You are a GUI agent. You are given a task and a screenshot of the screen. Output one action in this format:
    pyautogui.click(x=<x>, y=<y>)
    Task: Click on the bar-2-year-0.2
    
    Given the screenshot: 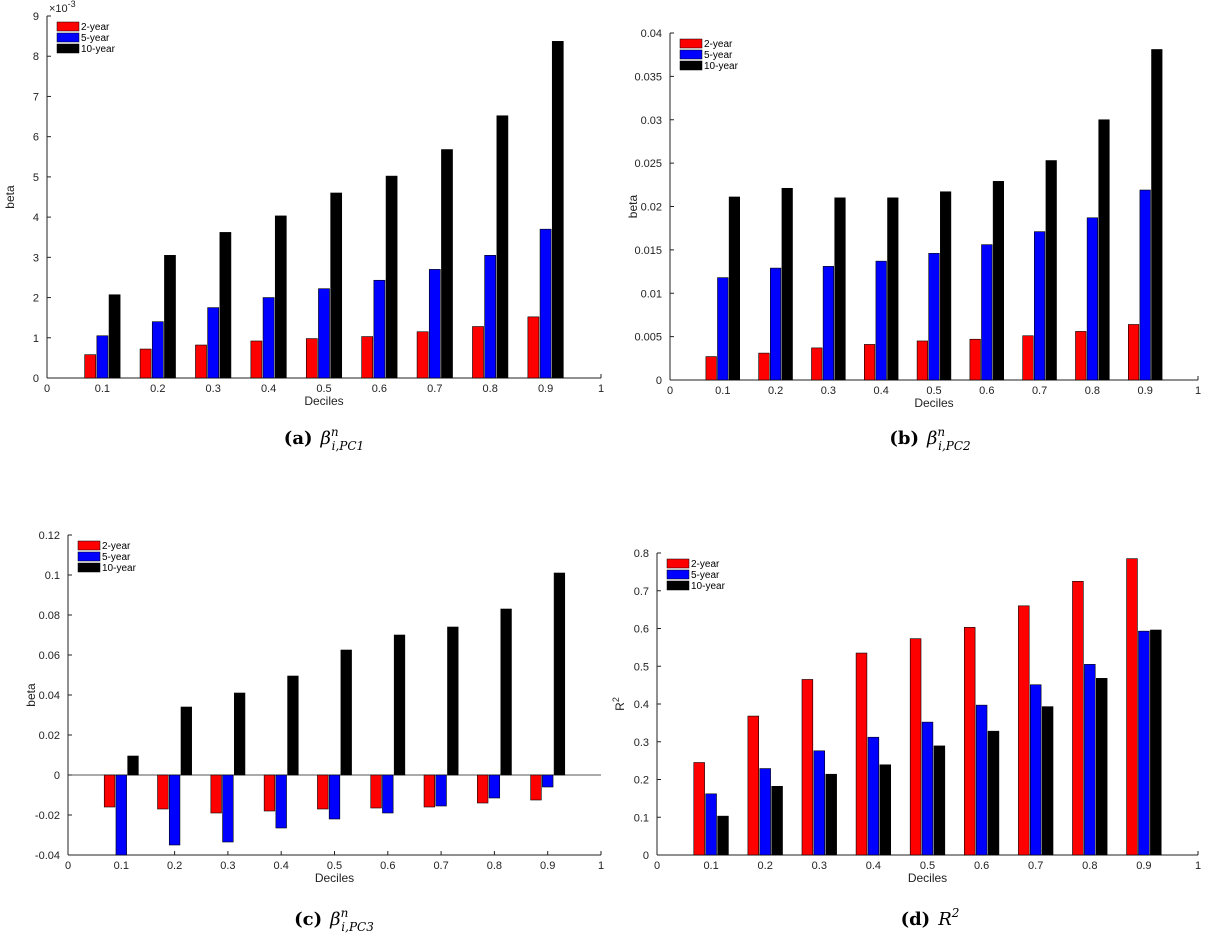 What is the action you would take?
    pyautogui.click(x=145, y=363)
    